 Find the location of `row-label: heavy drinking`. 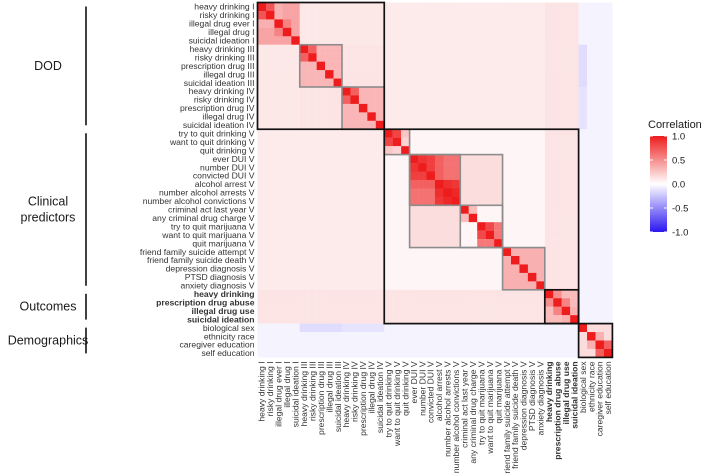

row-label: heavy drinking is located at coordinates (224, 294).